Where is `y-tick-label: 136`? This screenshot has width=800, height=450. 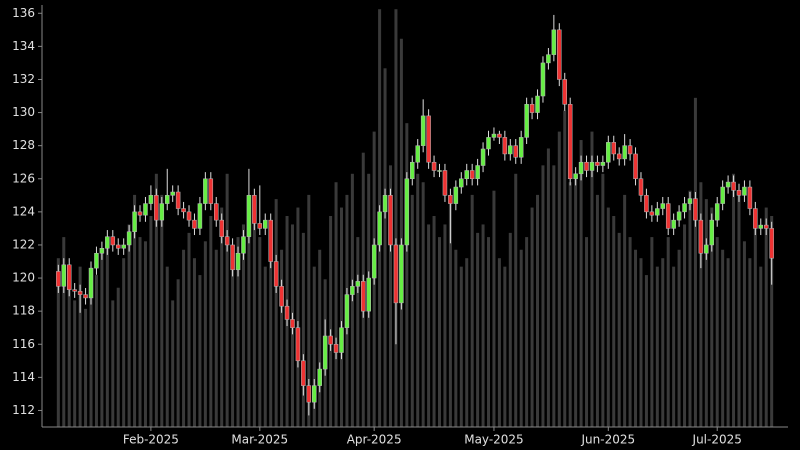 y-tick-label: 136 is located at coordinates (23, 13).